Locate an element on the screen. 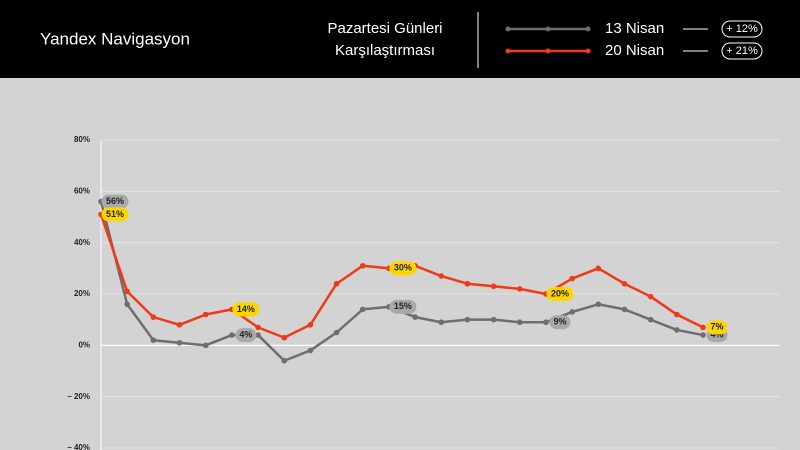 This screenshot has height=450, width=800. value-label: 51% is located at coordinates (115, 214).